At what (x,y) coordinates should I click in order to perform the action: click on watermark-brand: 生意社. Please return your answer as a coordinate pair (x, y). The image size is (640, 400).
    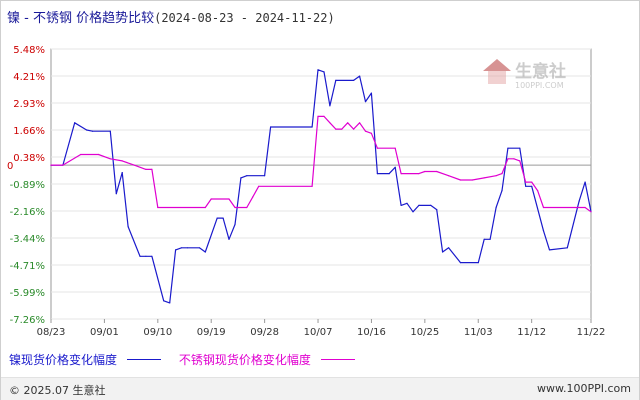
    Looking at the image, I should click on (540, 71).